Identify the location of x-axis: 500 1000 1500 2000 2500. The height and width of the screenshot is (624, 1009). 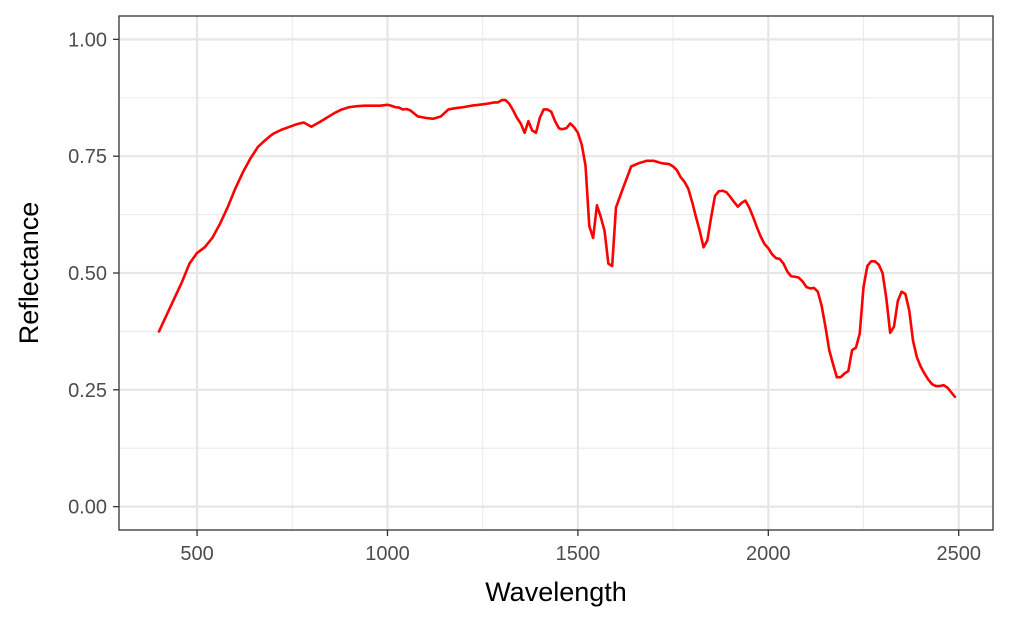
(580, 547).